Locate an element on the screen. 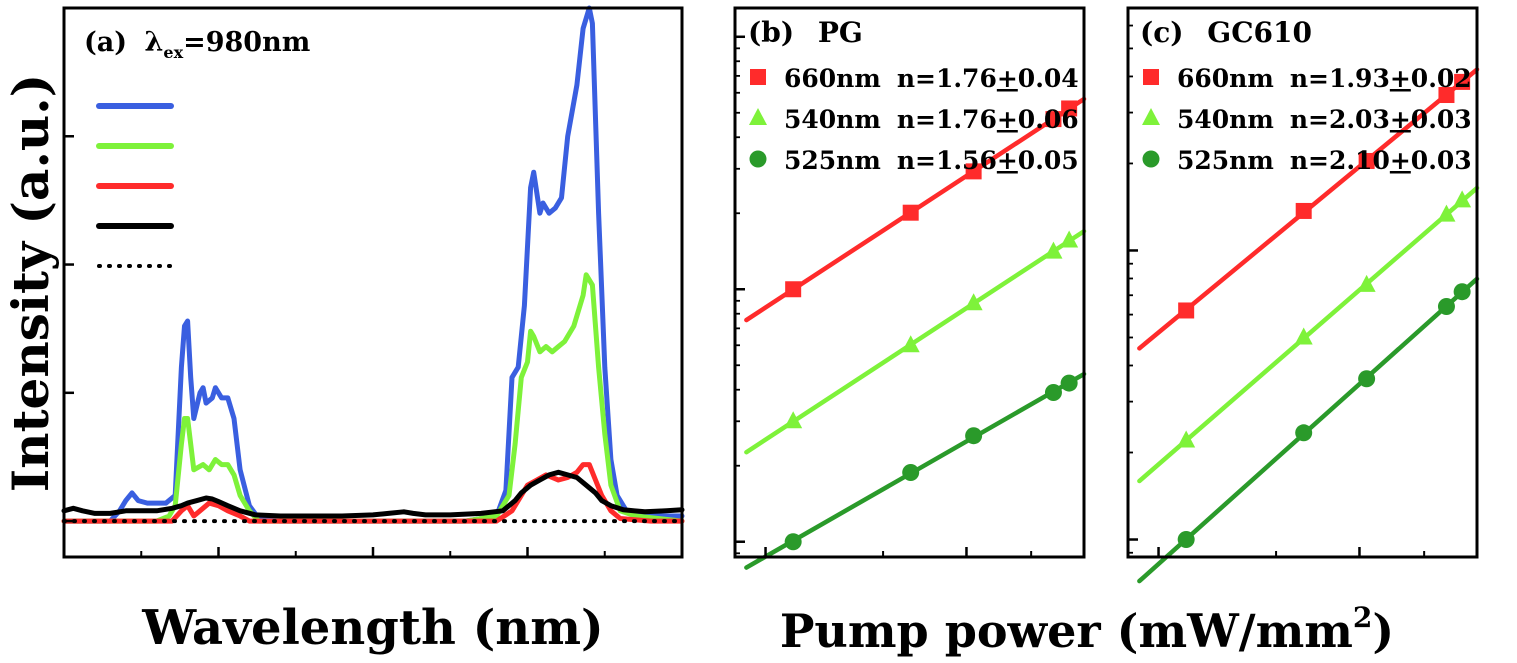  pump-power-x-axis-label: Pump power (mW/mm2) is located at coordinates (1087, 629).